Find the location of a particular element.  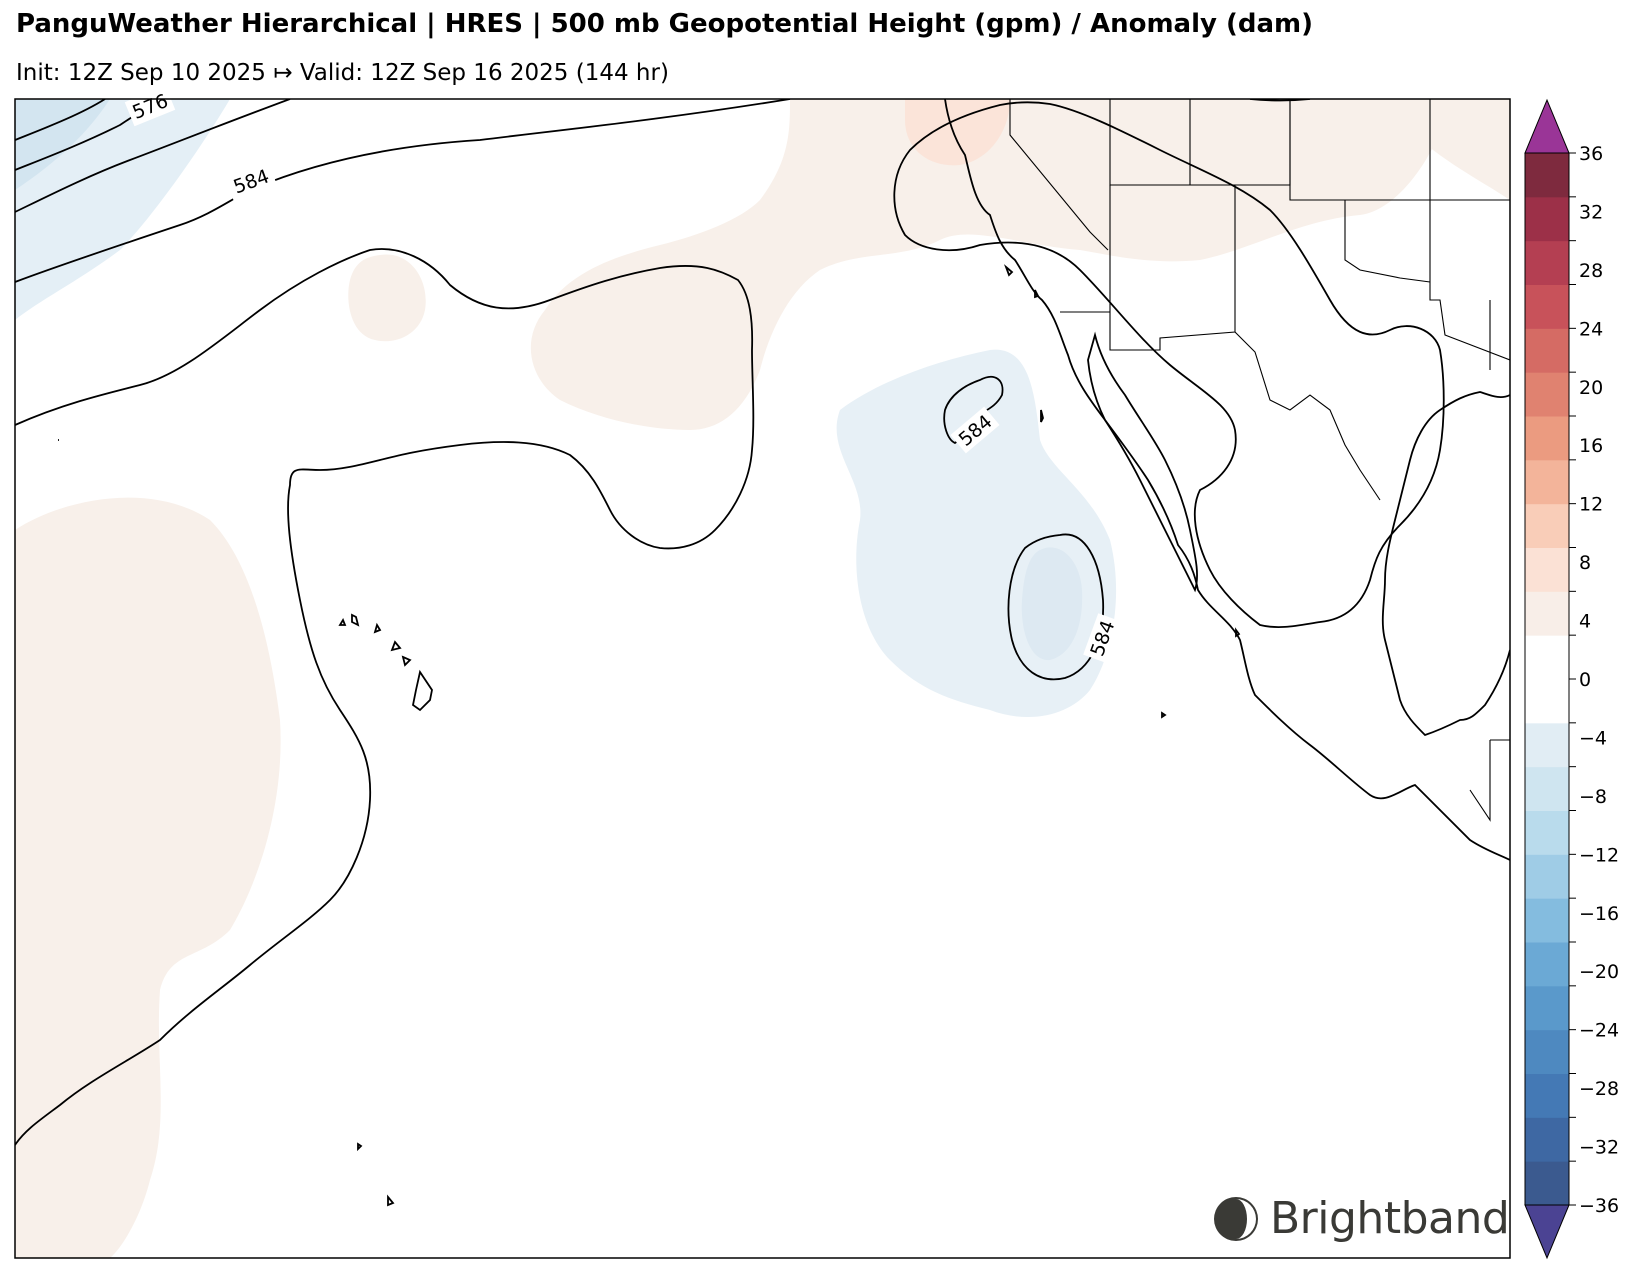

colorbar-tick-label: 24 is located at coordinates (1591, 329).